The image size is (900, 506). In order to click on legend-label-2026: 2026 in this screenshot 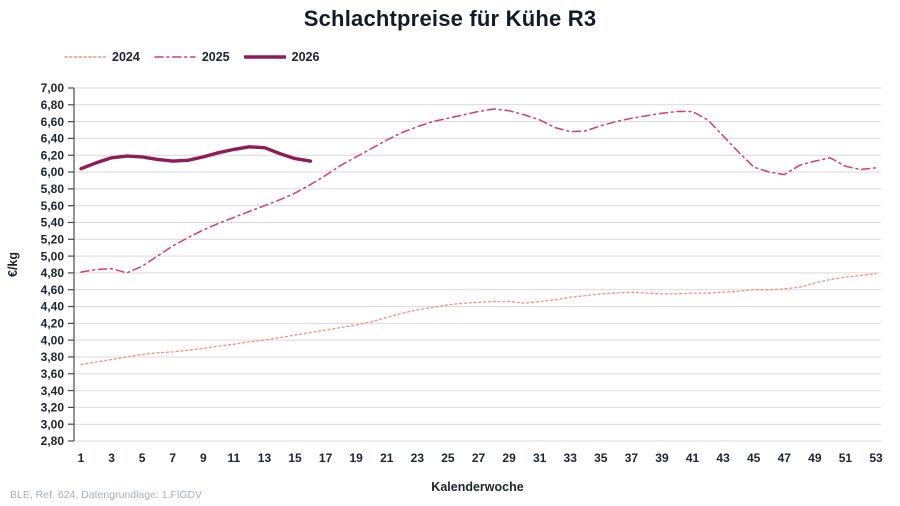, I will do `click(305, 57)`.